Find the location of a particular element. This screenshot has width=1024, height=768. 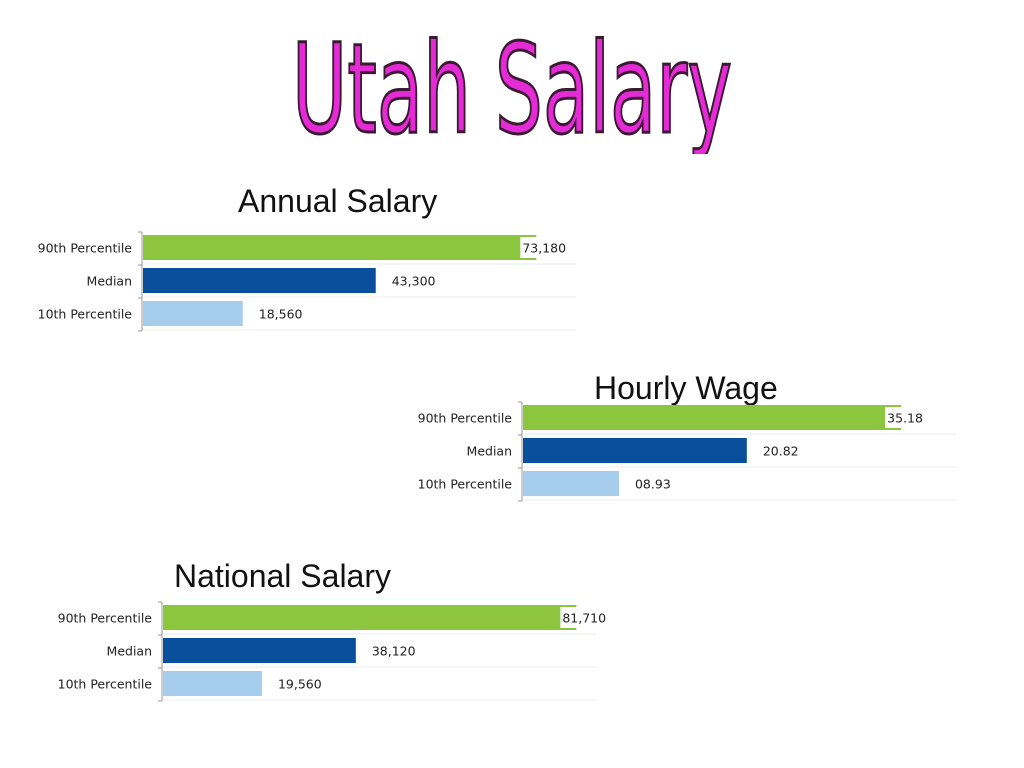

value-label-median: 43,300 is located at coordinates (414, 281).